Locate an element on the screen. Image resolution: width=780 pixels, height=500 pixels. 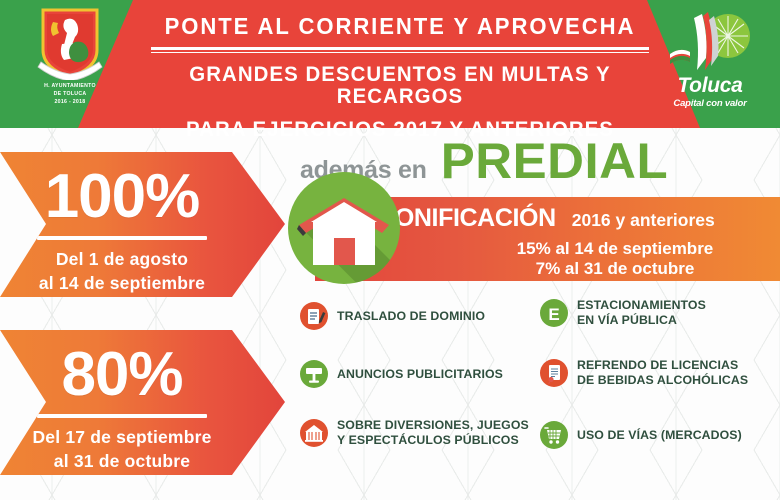
concept-label-line-2: EN VÍA PÚBLICA is located at coordinates (627, 319).